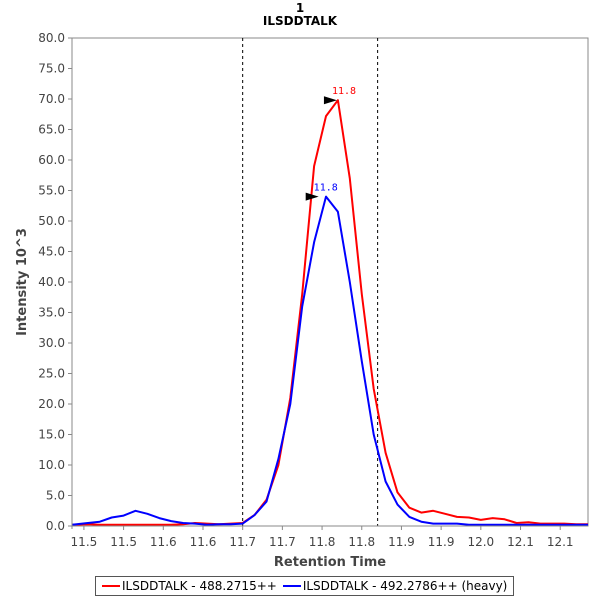 The height and width of the screenshot is (600, 600). What do you see at coordinates (51, 465) in the screenshot?
I see `y-tick-label: 10.0` at bounding box center [51, 465].